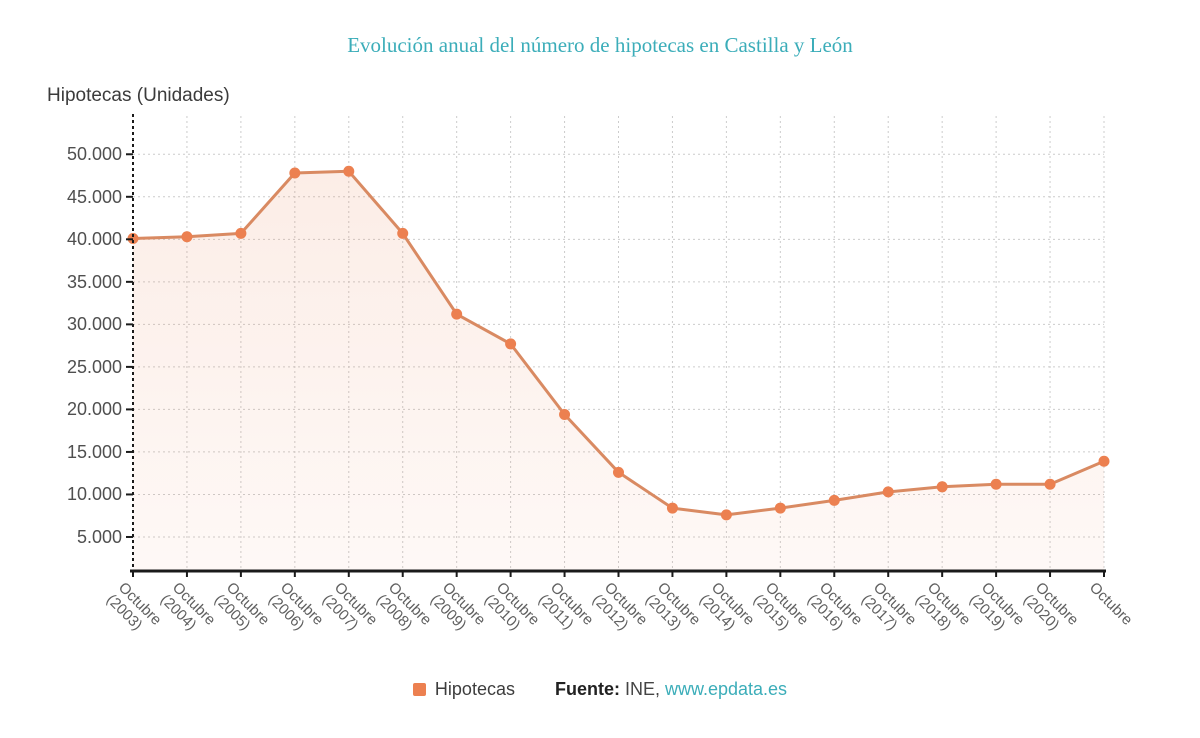 The image size is (1200, 738). What do you see at coordinates (349, 606) in the screenshot?
I see `x-tick-label: Octubre (2007)` at bounding box center [349, 606].